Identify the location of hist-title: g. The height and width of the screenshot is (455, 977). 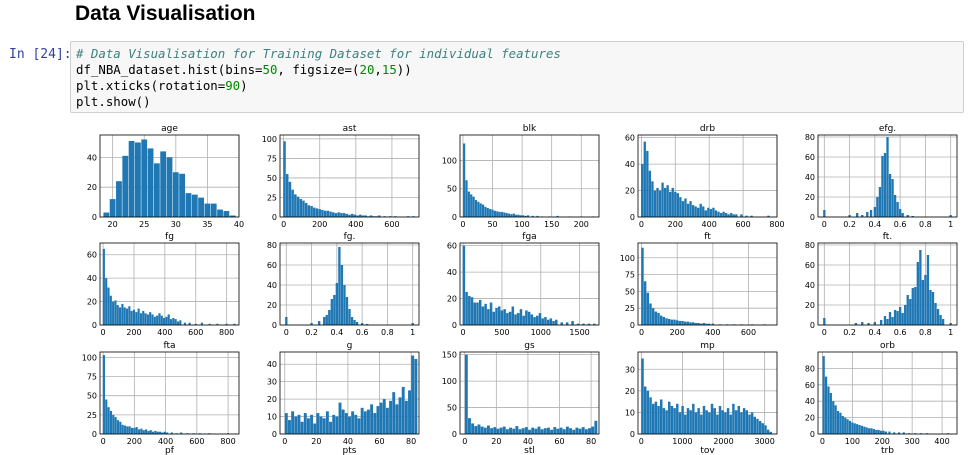
(350, 346).